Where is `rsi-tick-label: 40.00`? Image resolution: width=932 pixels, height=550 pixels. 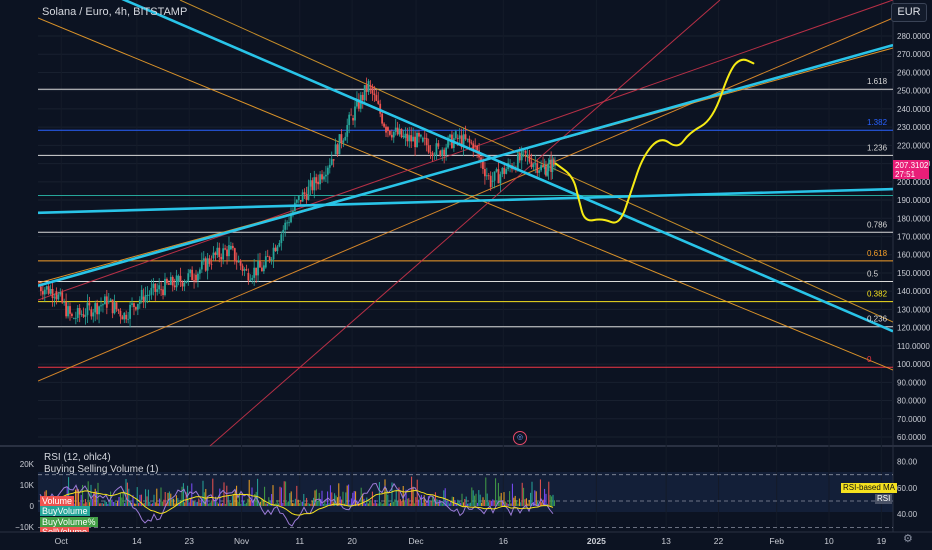
rsi-tick-label: 40.00 is located at coordinates (907, 514).